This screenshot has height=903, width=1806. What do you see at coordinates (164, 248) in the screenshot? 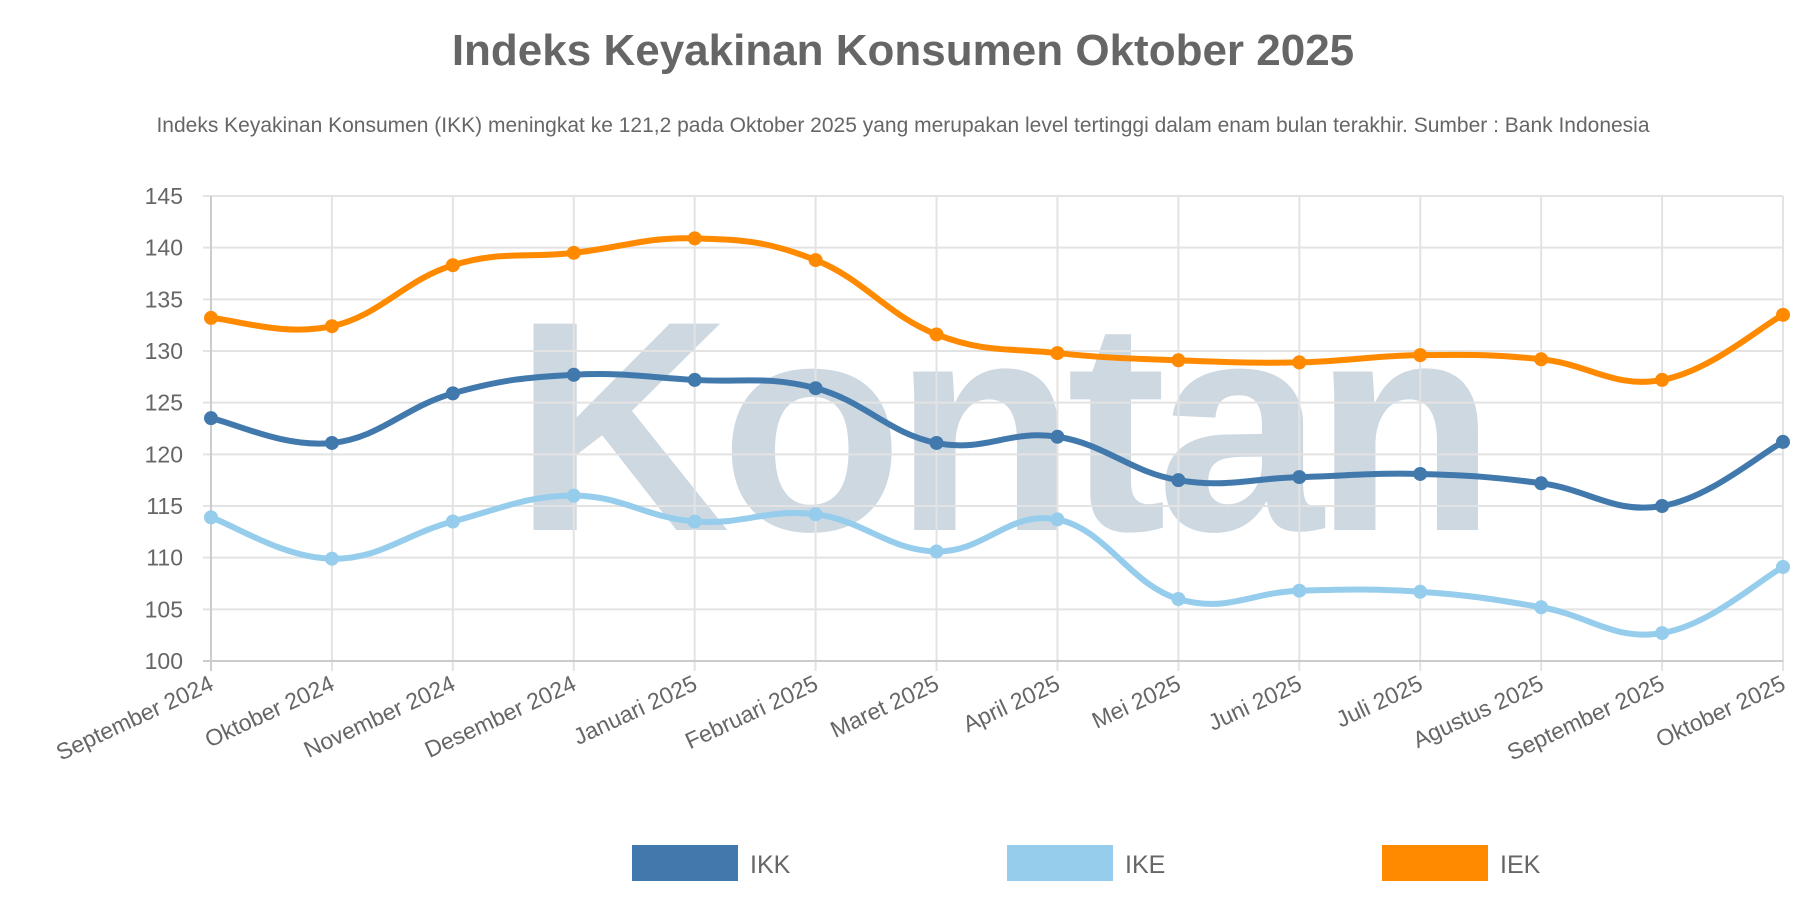
I see `y-tick-label: 140` at bounding box center [164, 248].